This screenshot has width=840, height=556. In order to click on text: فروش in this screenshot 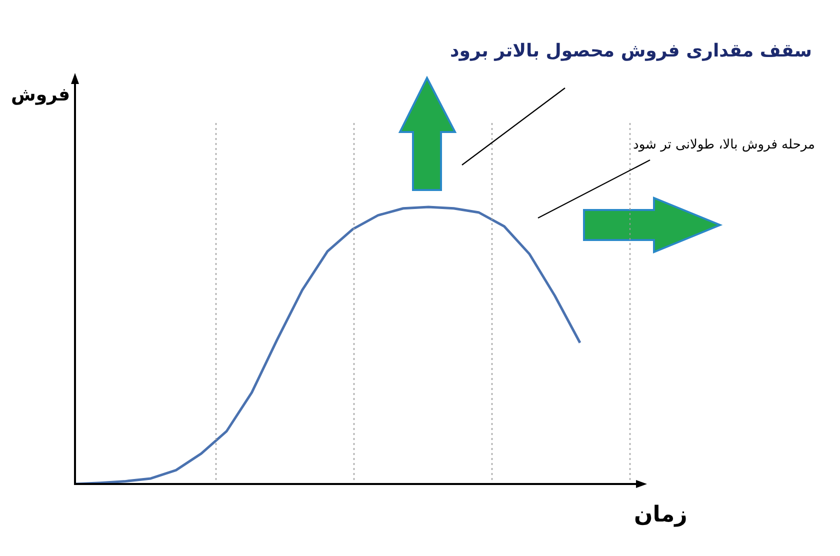, I will do `click(40, 95)`.